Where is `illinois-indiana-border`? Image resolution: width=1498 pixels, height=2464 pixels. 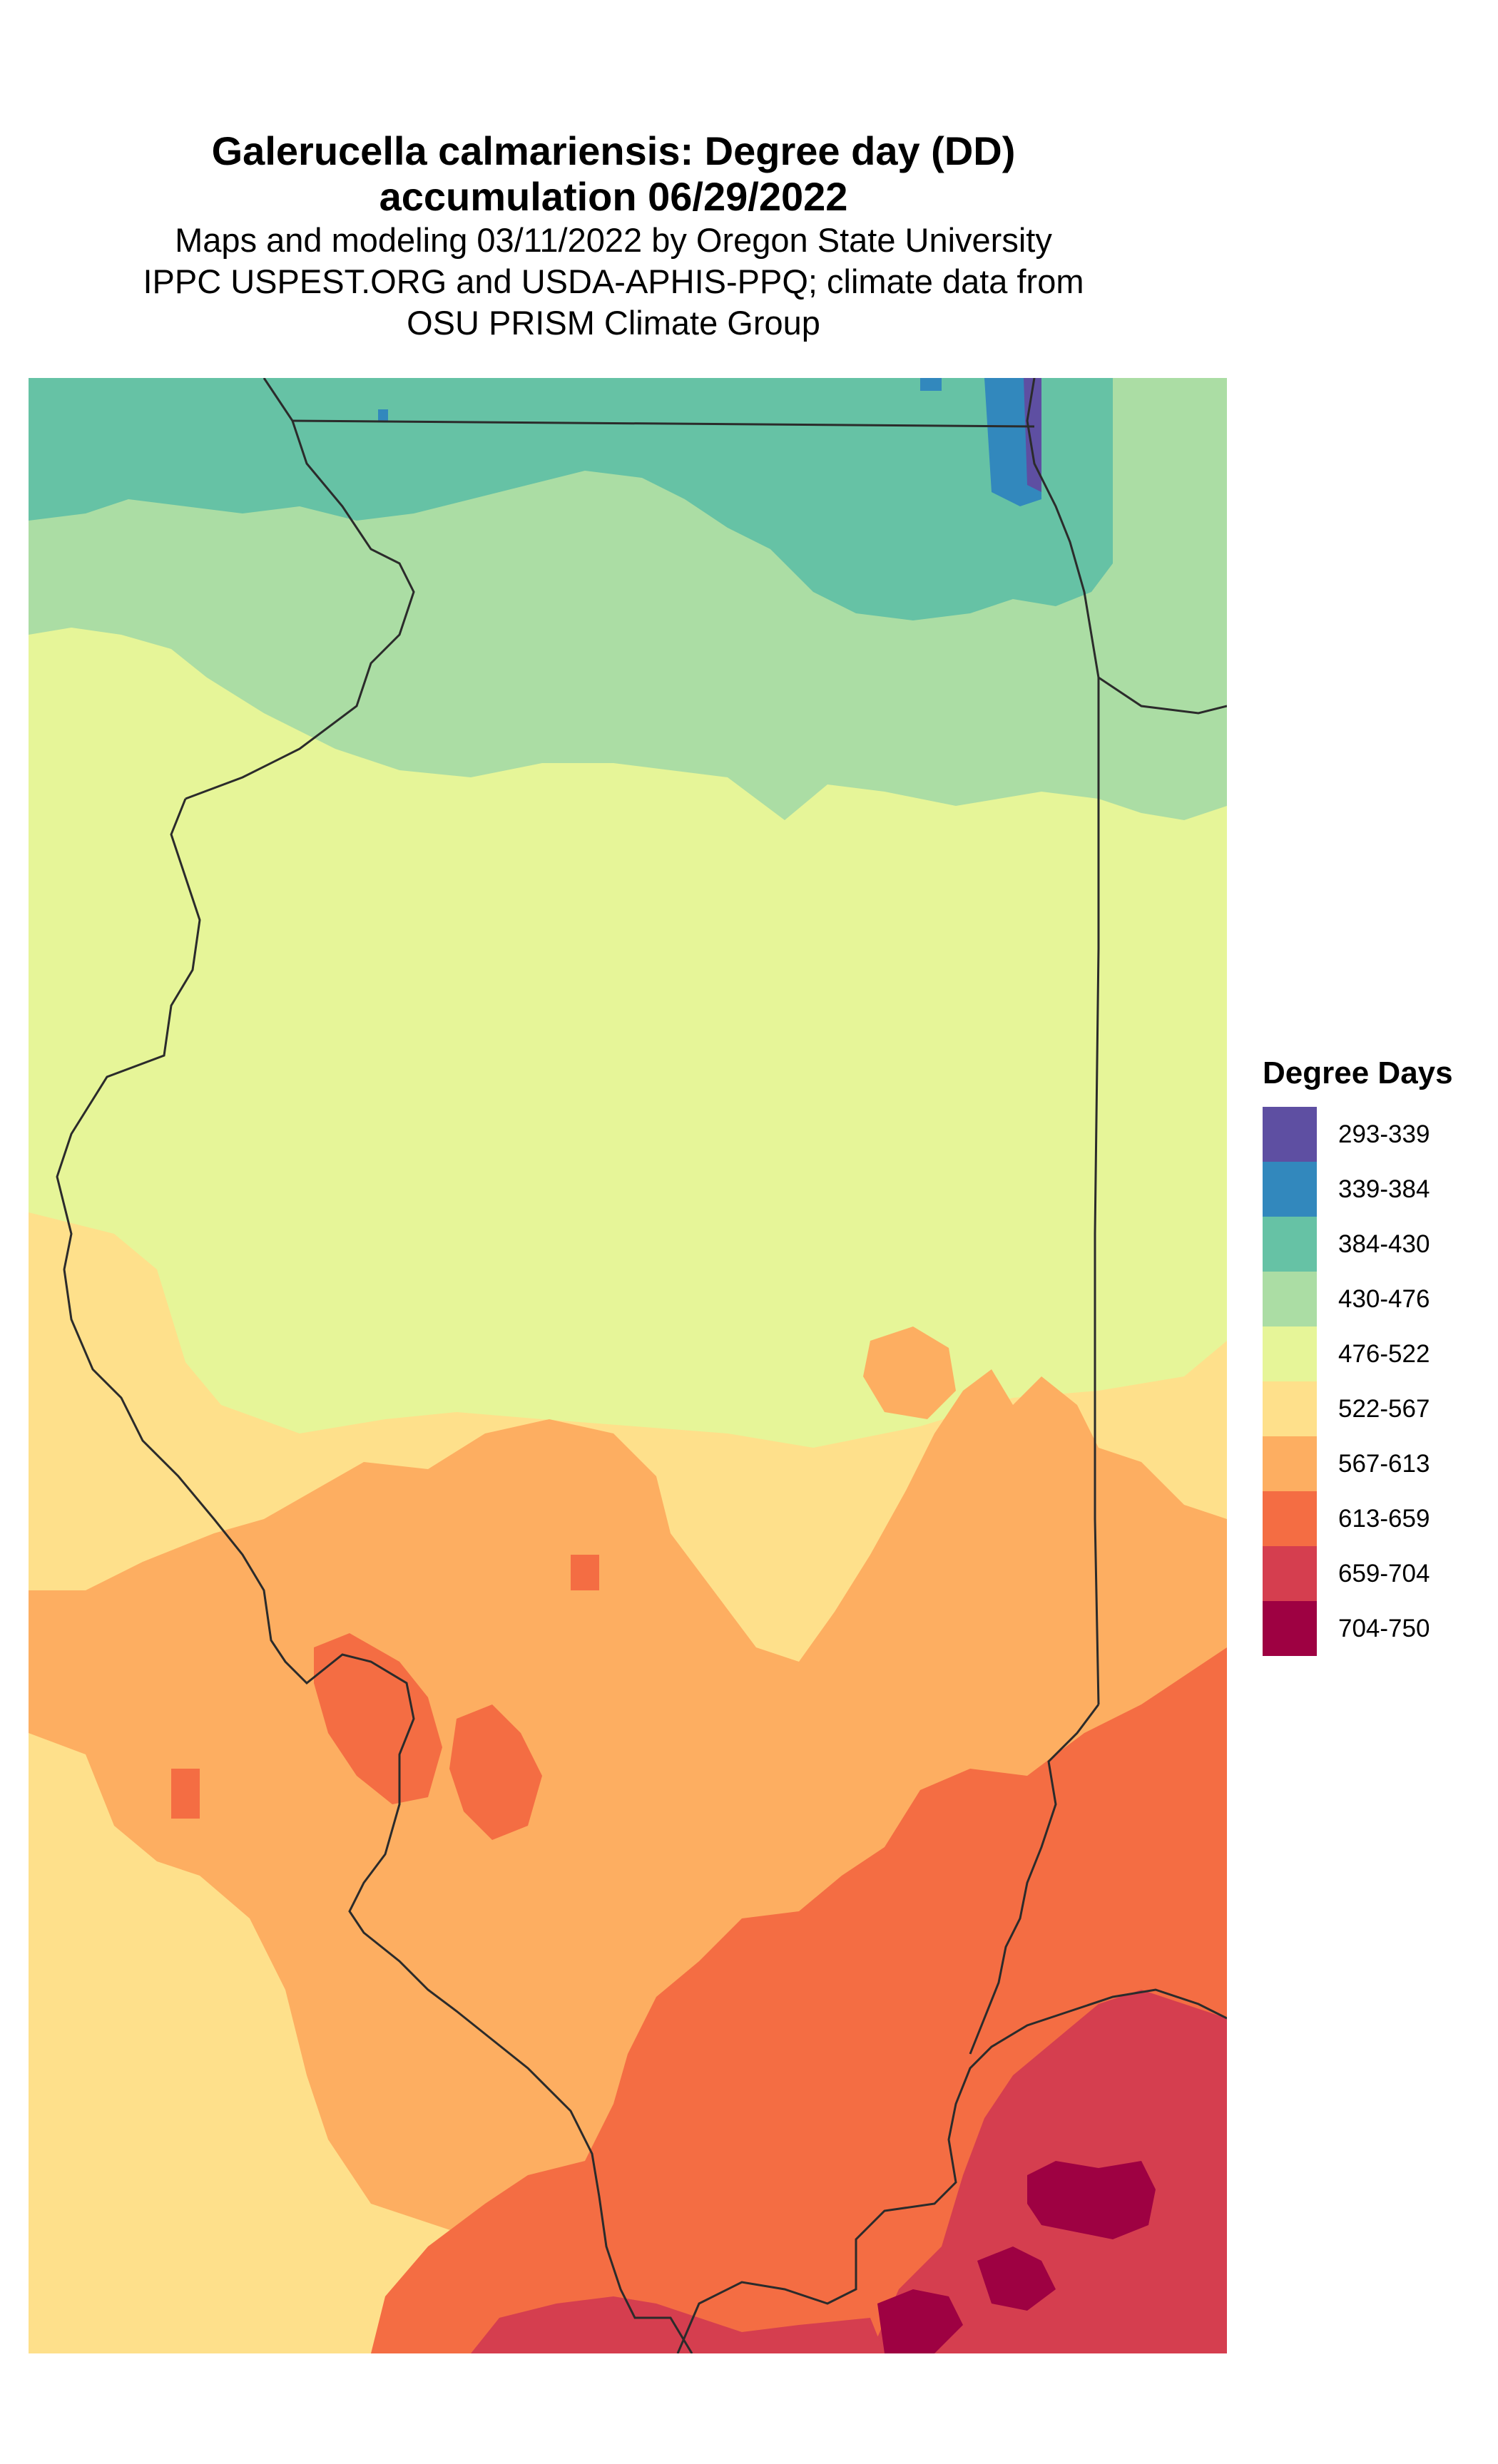
illinois-indiana-border is located at coordinates (1097, 1192).